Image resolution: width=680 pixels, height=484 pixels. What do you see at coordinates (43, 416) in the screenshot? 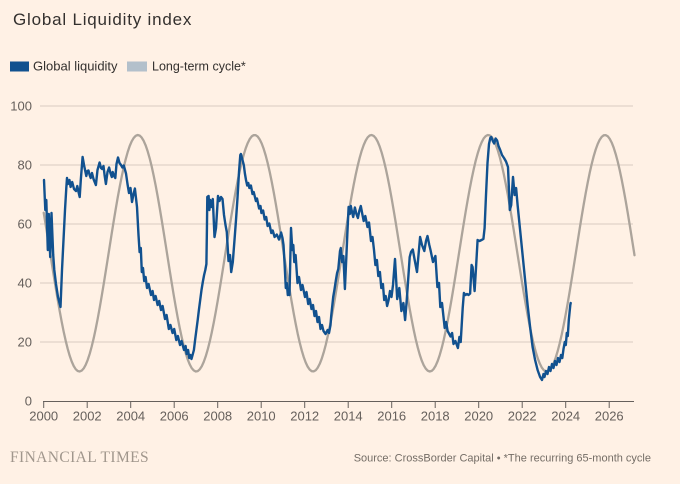
I see `svg-text: 2000` at bounding box center [43, 416].